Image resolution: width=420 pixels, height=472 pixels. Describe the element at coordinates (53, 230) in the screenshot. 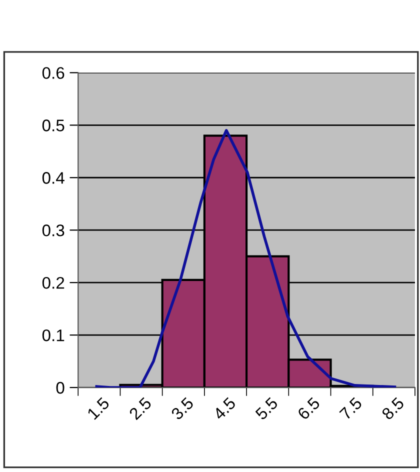

I see `y-tick-label: 0.3` at that location.